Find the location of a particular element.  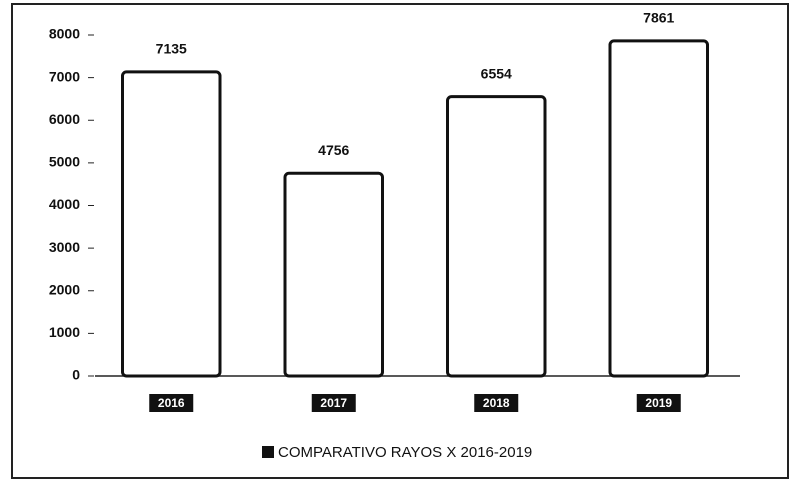

data-label: 7135 is located at coordinates (171, 49).